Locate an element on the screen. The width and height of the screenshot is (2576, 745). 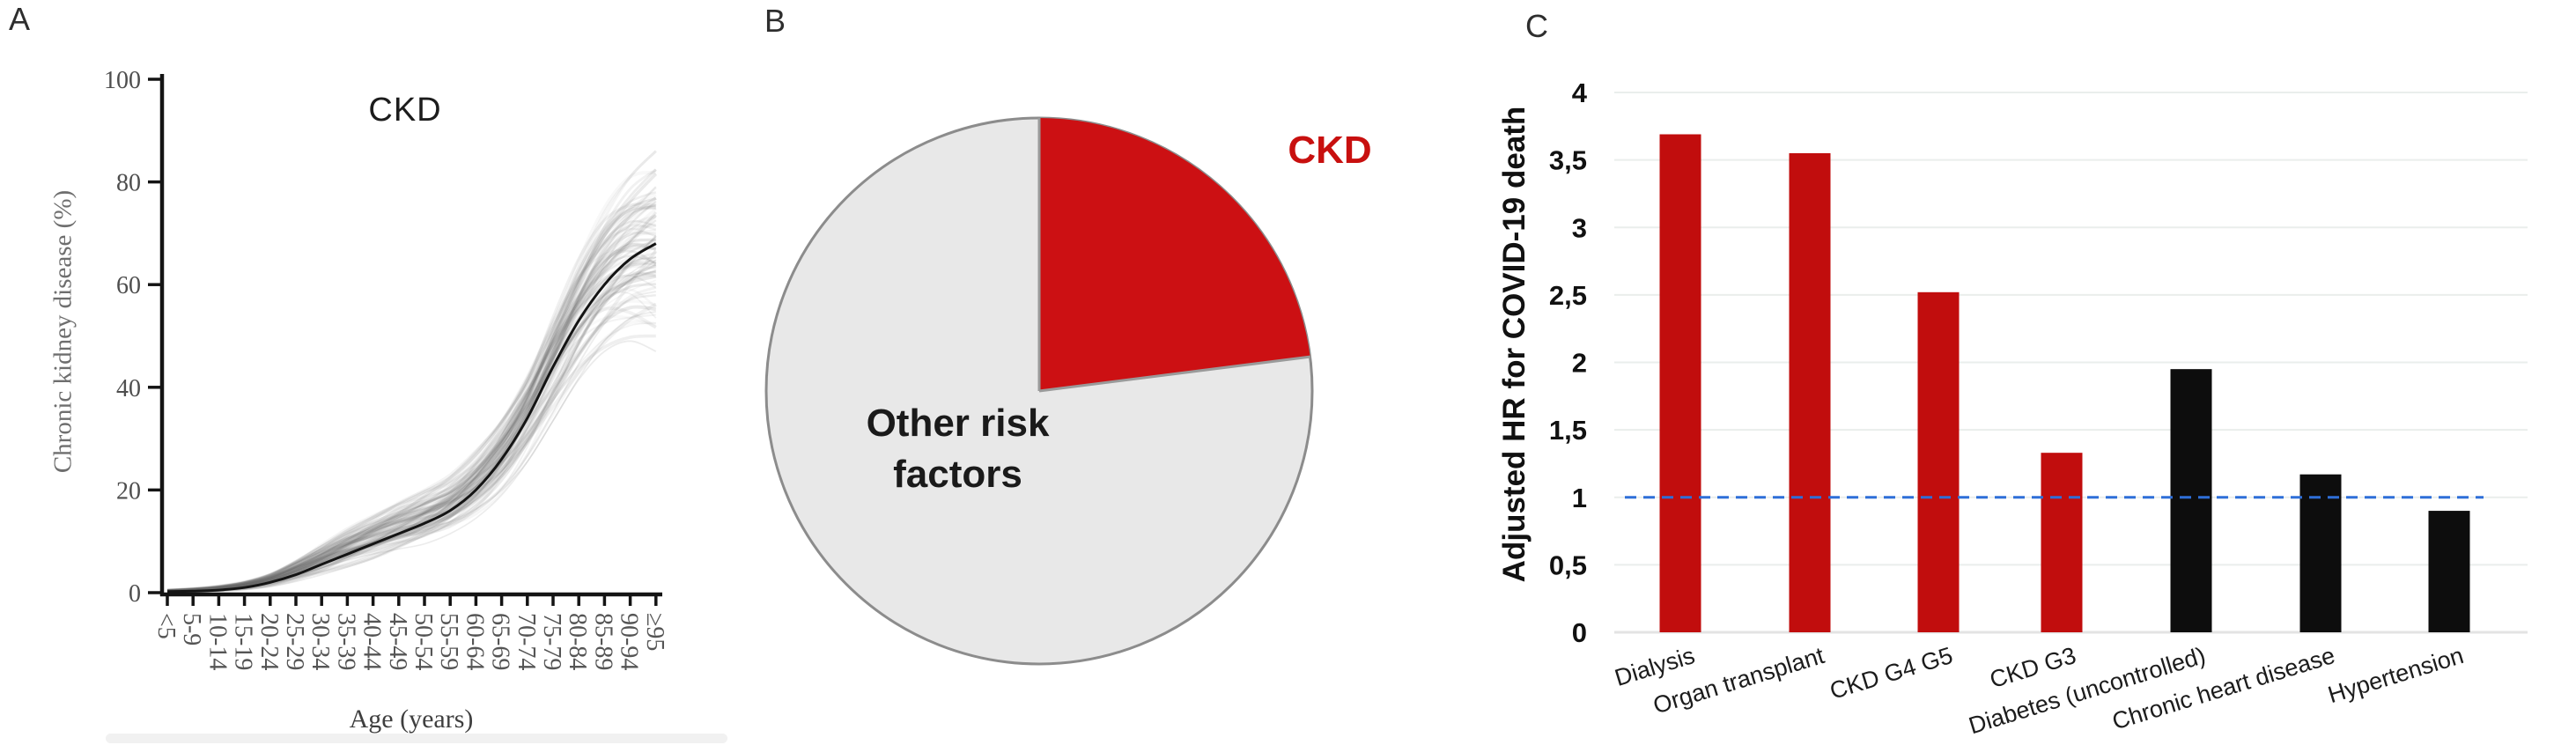
y-tick-label: 80 is located at coordinates (128, 183).